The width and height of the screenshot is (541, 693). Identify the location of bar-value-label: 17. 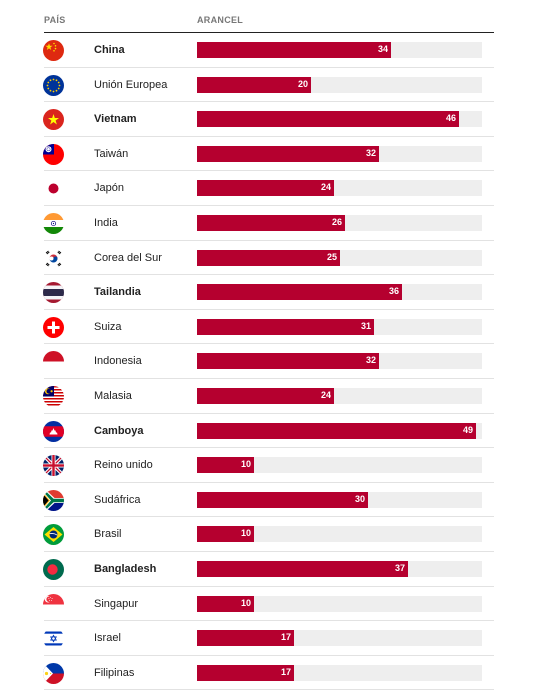
(285, 637).